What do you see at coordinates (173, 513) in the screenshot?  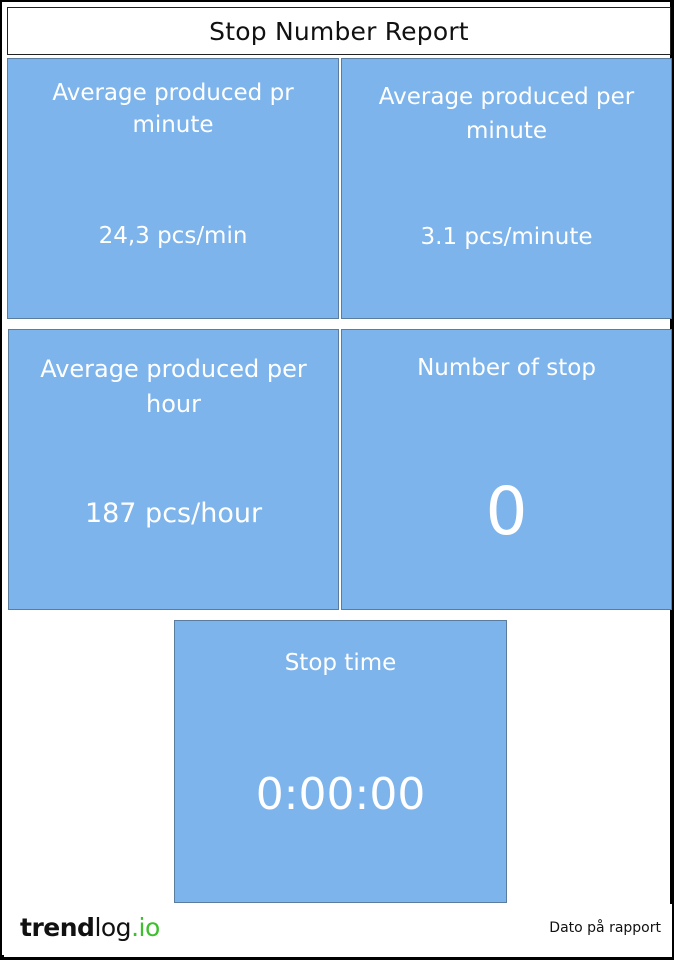 I see `tile-value: 187 pcs/hour` at bounding box center [173, 513].